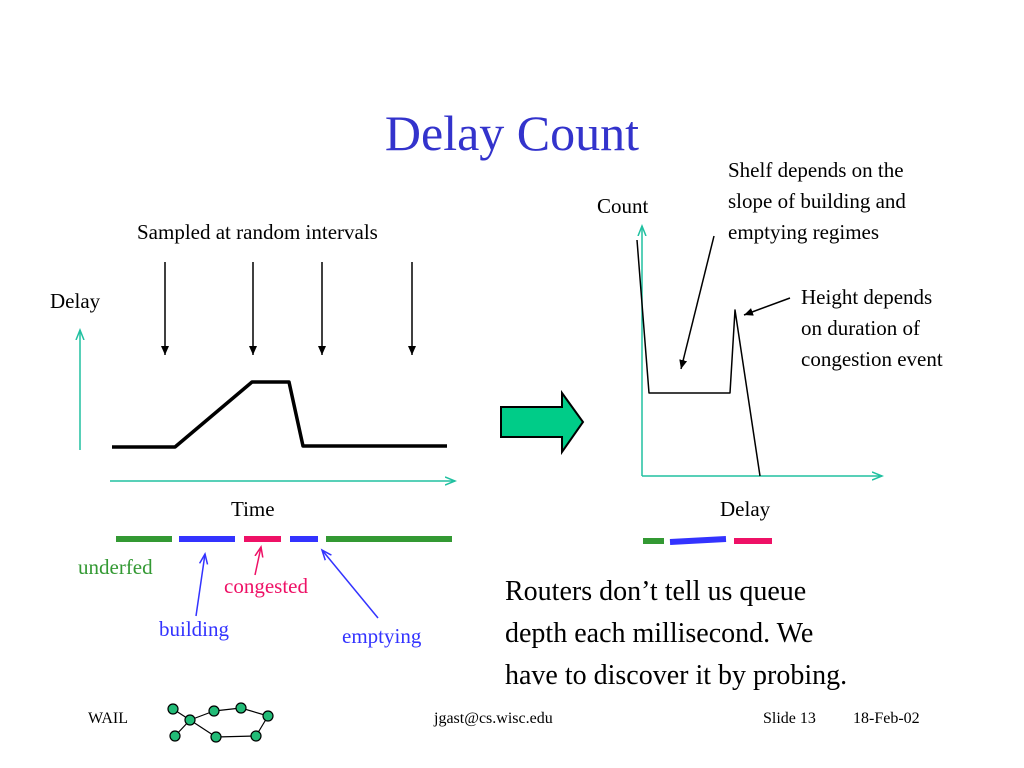  What do you see at coordinates (115, 567) in the screenshot?
I see `underfed-label: underfed` at bounding box center [115, 567].